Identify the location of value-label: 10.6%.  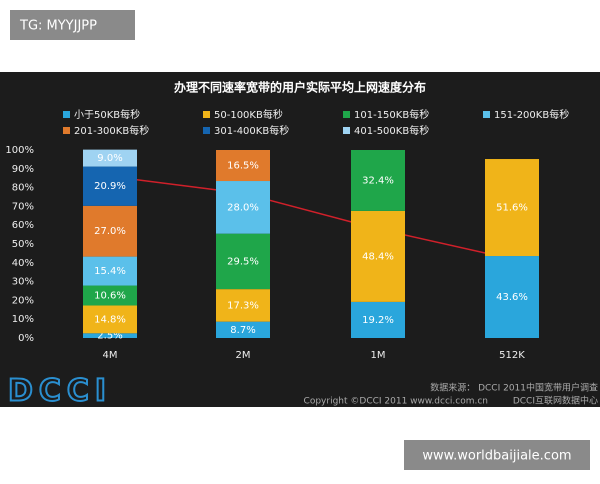
(110, 296).